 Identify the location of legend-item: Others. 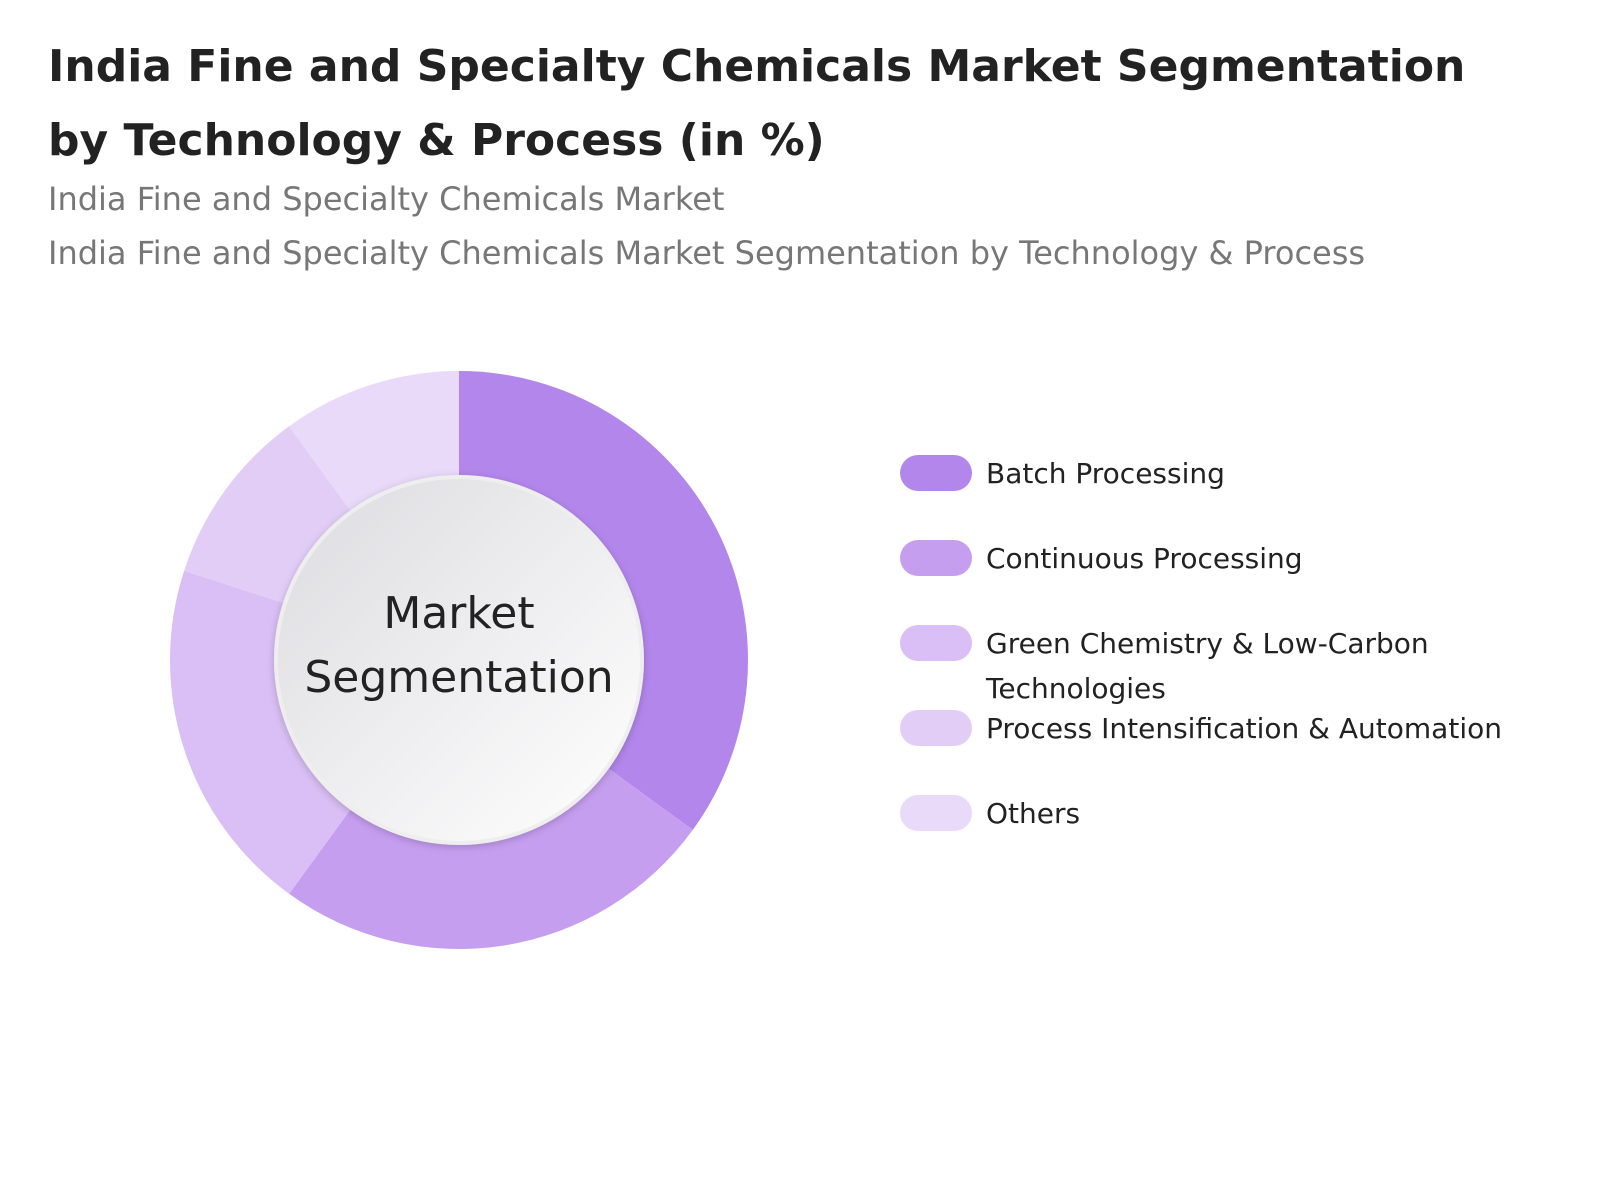
(1233, 815).